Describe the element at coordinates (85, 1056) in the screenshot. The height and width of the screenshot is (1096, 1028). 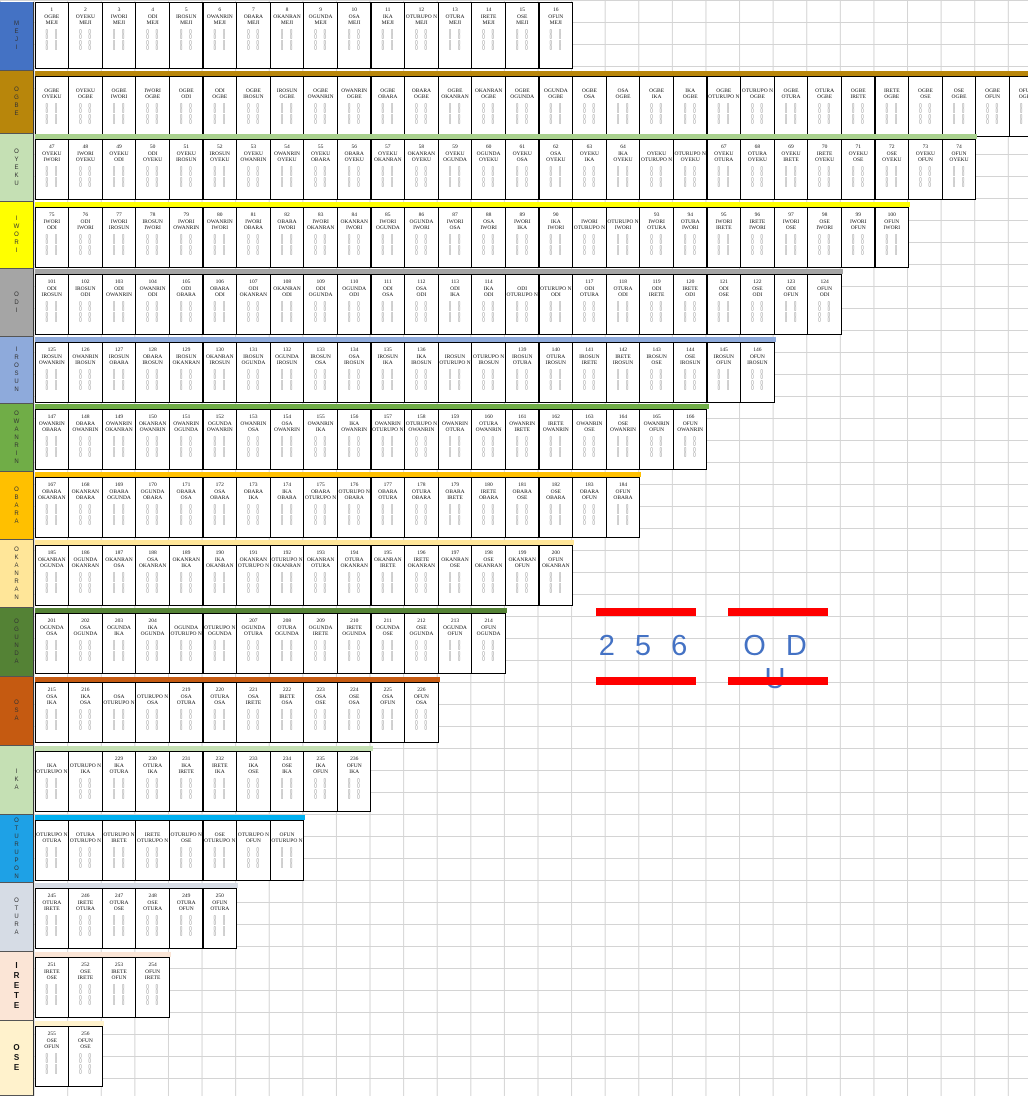
I see `odu-cell: 256 OFUN OSE ▯ ▯ ▯ ▯ ▯ ▯ ▯ ▯` at that location.